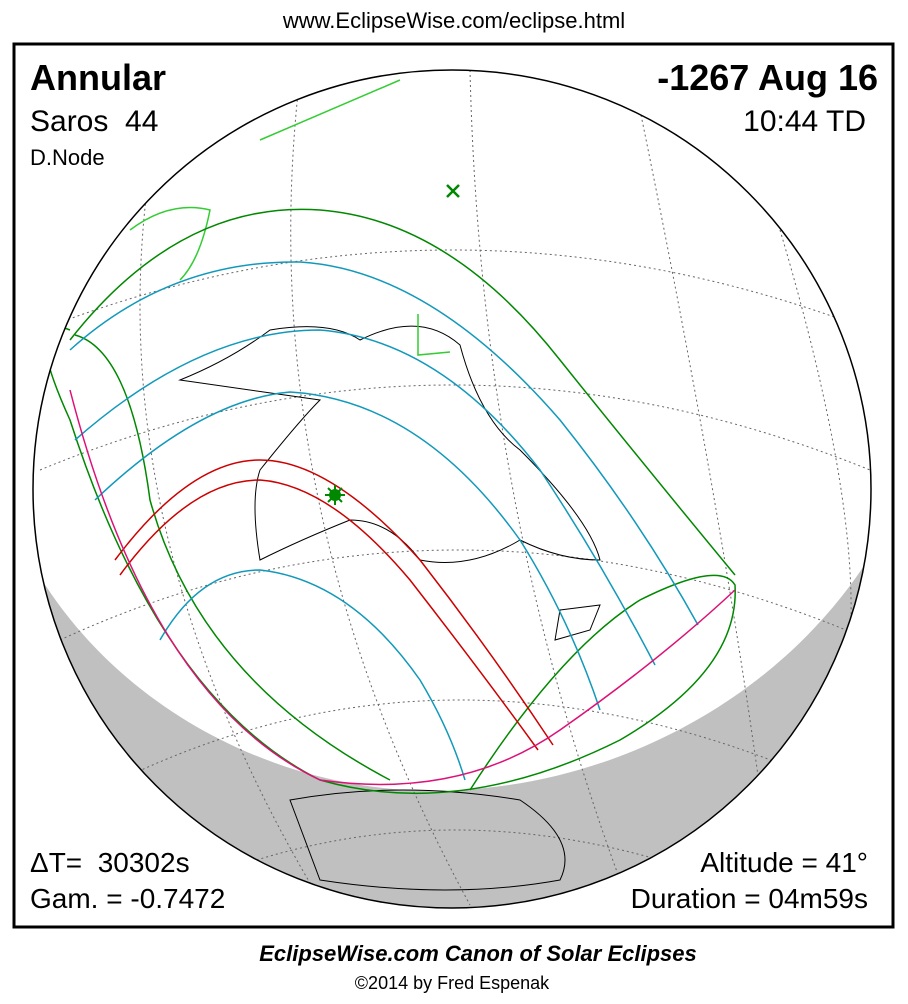 This screenshot has height=1004, width=908. I want to click on delta-t: ΔT= 30302s, so click(110, 862).